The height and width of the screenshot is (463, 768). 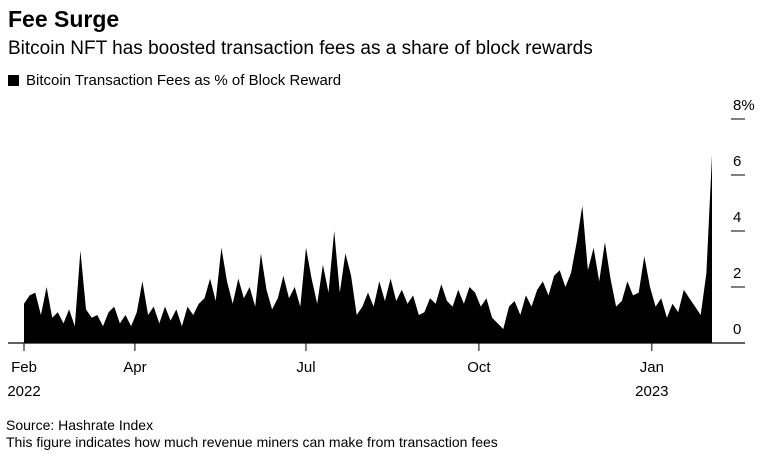 What do you see at coordinates (305, 367) in the screenshot?
I see `x-tick-label: Jul` at bounding box center [305, 367].